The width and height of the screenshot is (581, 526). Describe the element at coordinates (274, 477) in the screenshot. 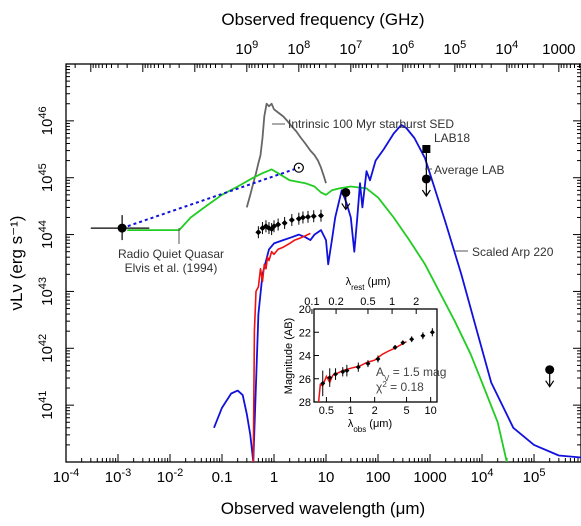

I see `x-tick-label: 1` at that location.